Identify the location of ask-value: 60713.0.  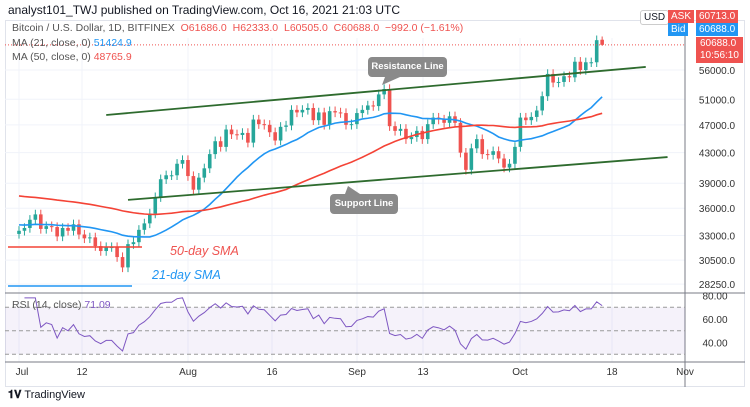
(717, 16).